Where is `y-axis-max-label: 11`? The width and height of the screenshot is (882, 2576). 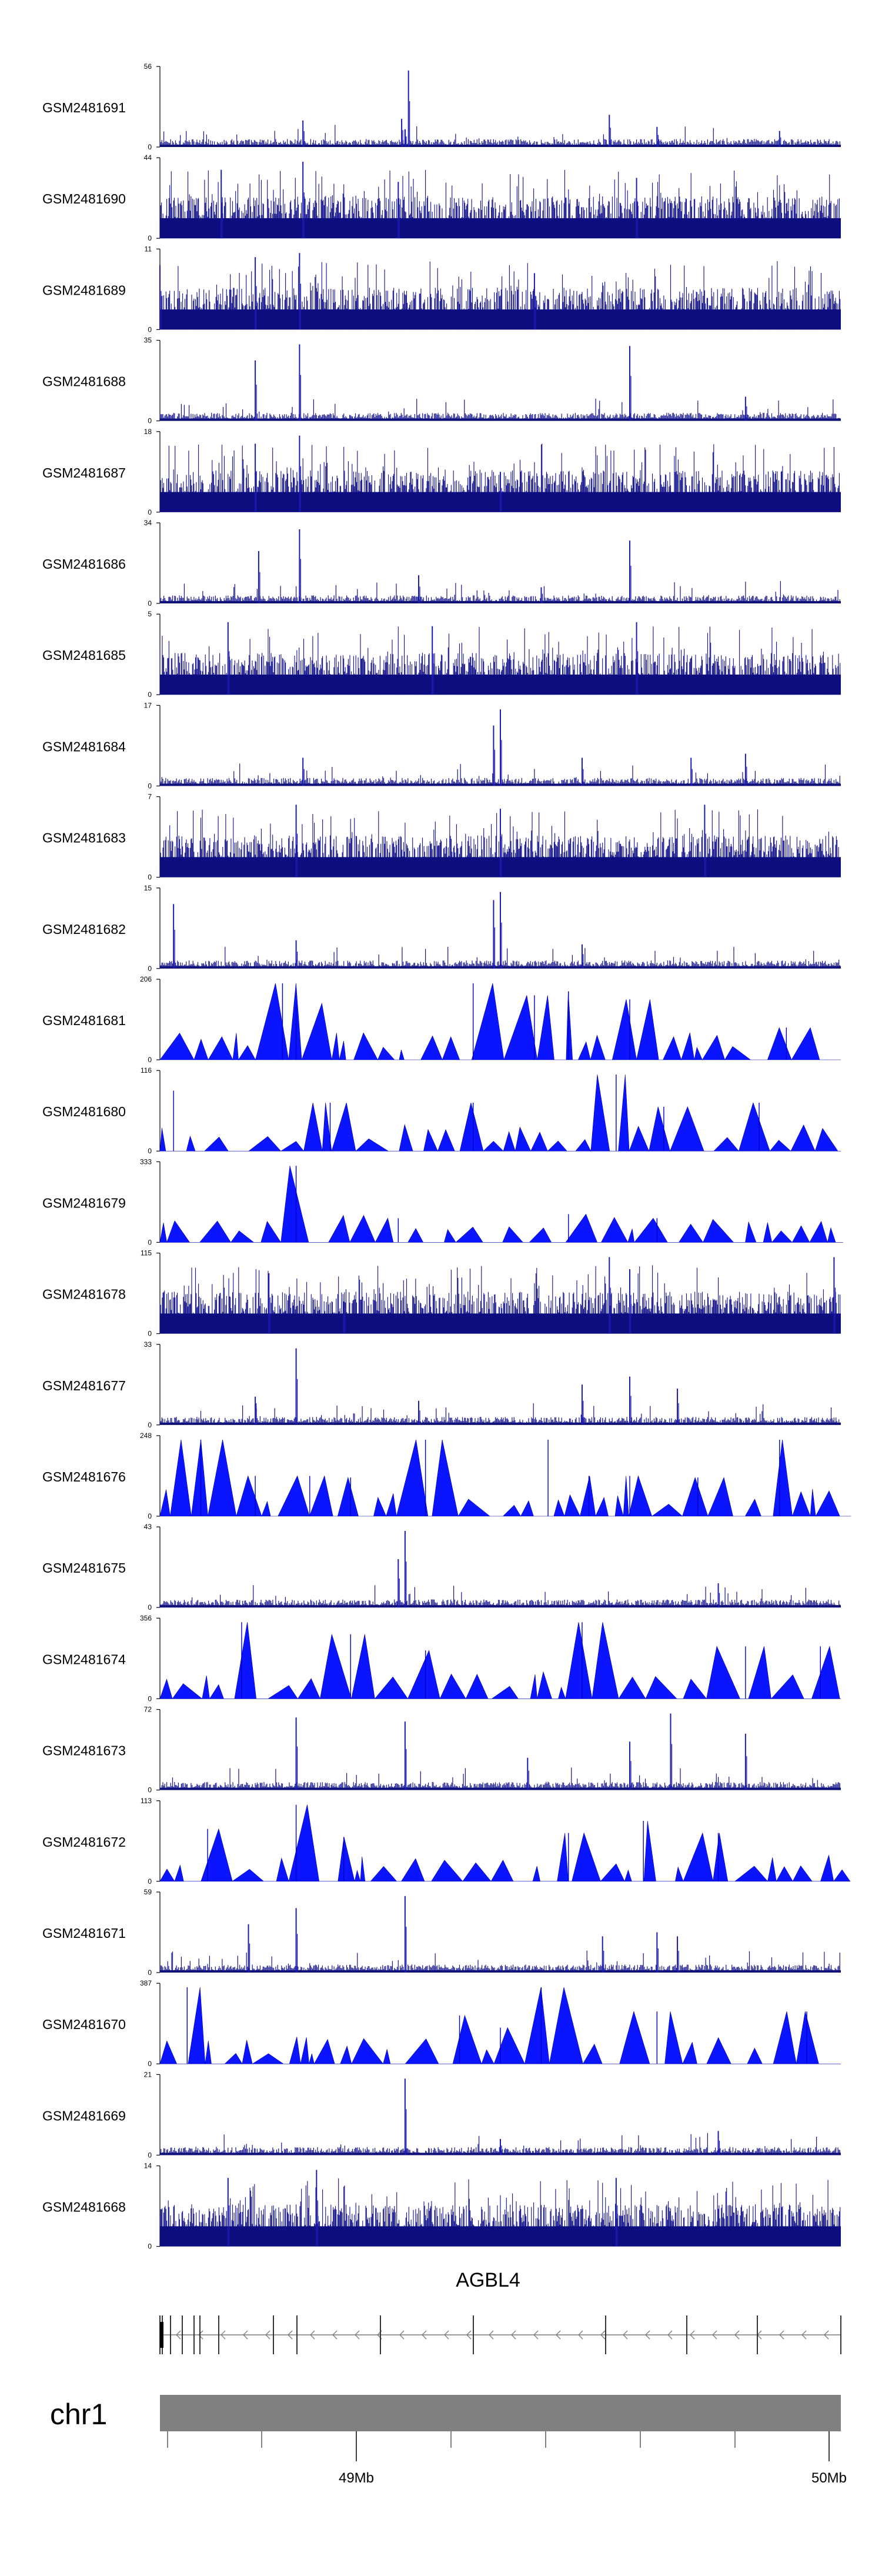 y-axis-max-label: 11 is located at coordinates (148, 249).